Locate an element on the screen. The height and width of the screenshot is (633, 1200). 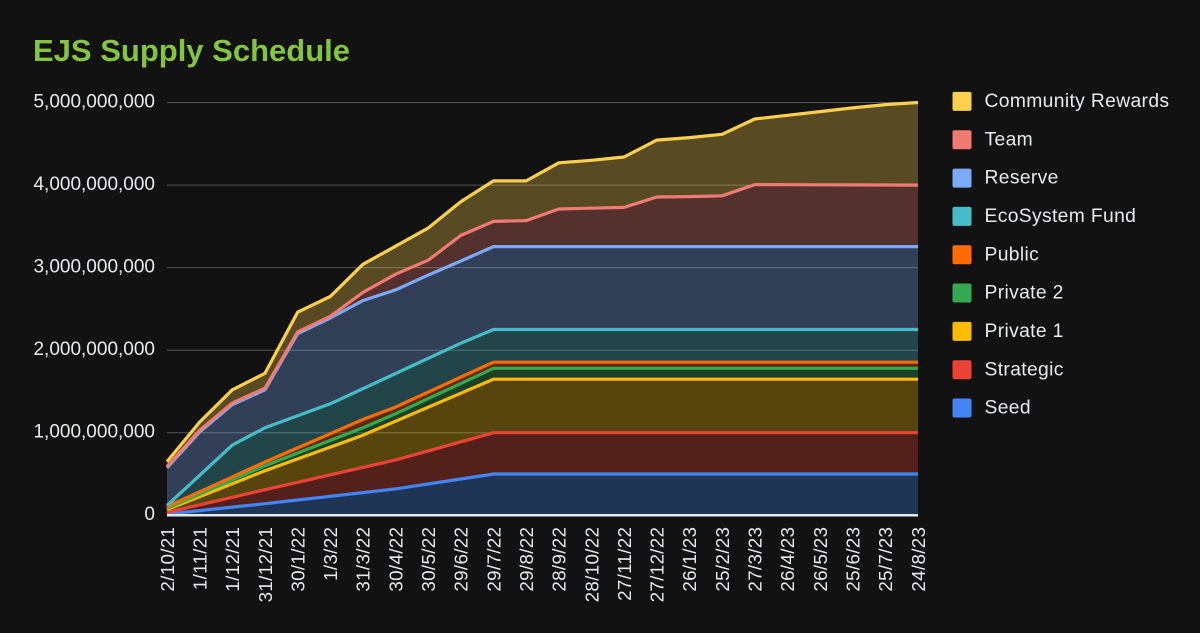
svg-text: 28/9/22 is located at coordinates (559, 559).